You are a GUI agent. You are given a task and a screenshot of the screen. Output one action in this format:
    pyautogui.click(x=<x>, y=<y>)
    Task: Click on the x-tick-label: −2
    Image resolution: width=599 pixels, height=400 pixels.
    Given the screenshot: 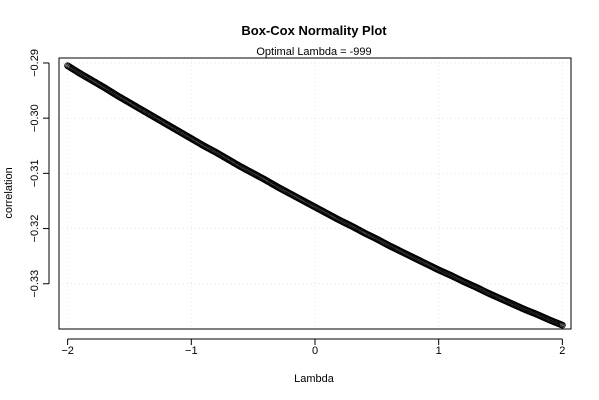 What is the action you would take?
    pyautogui.click(x=67, y=351)
    